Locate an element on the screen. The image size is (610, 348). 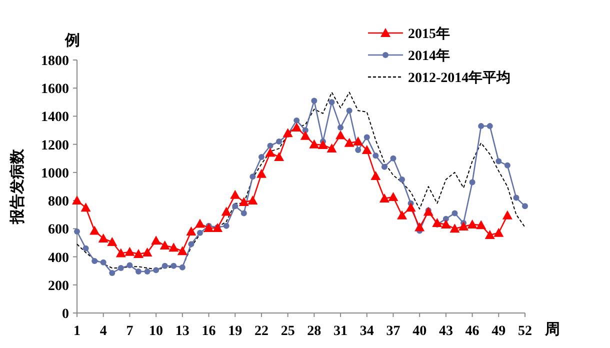
x-tick-label: 10 is located at coordinates (156, 331).